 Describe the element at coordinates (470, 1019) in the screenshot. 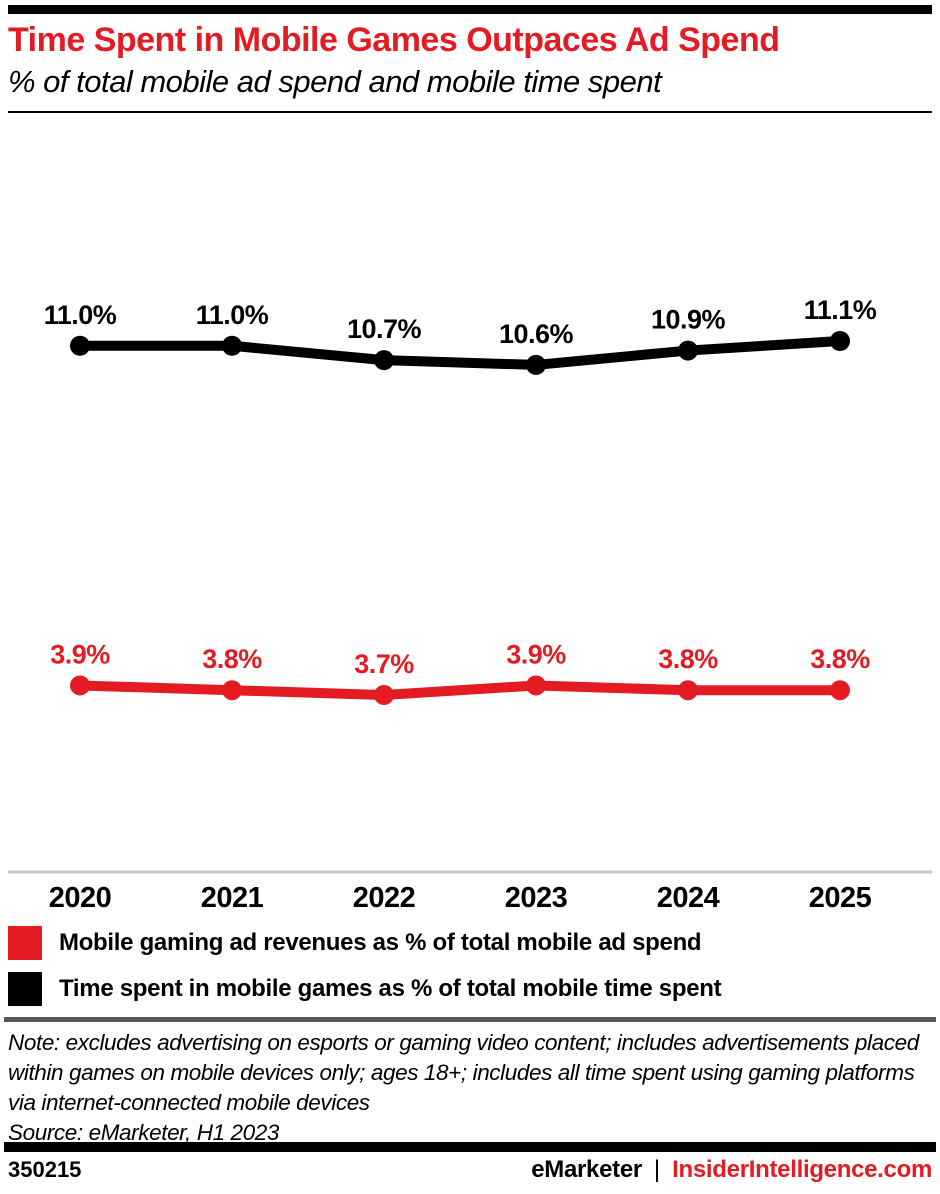

I see `note-divider` at that location.